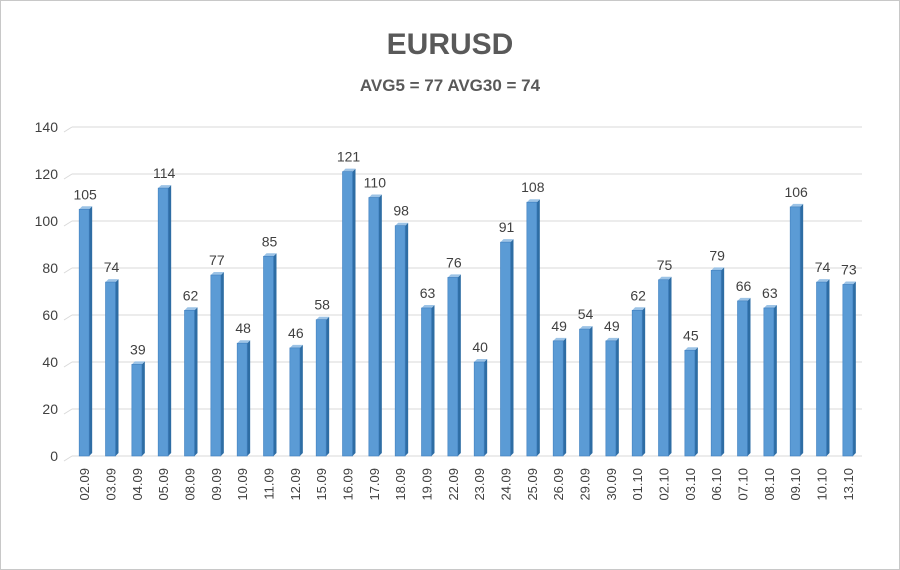 This screenshot has width=900, height=570. What do you see at coordinates (50, 409) in the screenshot?
I see `y-tick-label: 20` at bounding box center [50, 409].